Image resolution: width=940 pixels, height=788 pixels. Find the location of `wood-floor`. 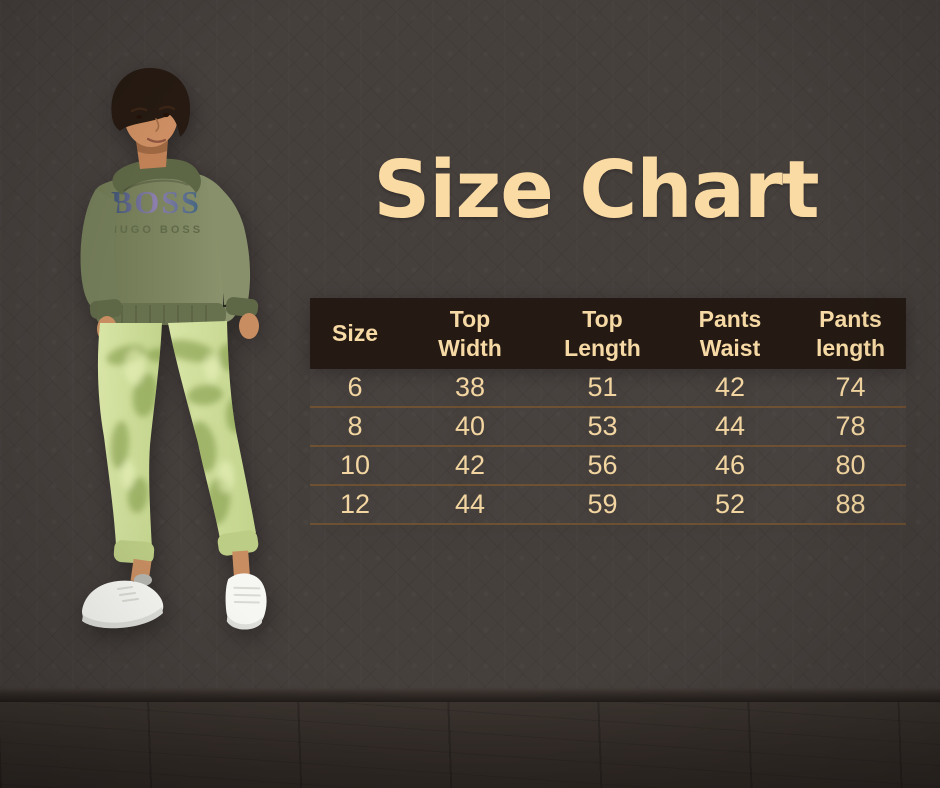

wood-floor is located at coordinates (470, 745).